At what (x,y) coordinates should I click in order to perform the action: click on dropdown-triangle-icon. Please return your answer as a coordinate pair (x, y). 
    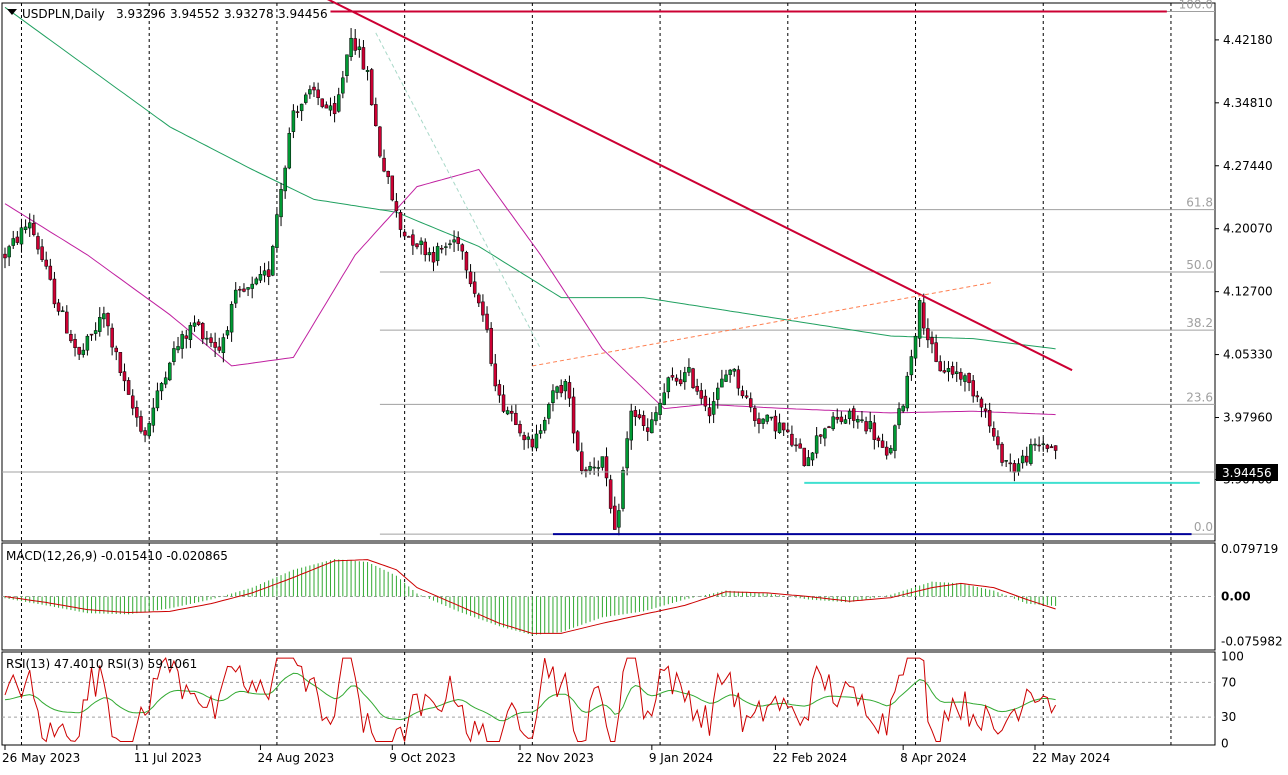
    Looking at the image, I should click on (12, 12).